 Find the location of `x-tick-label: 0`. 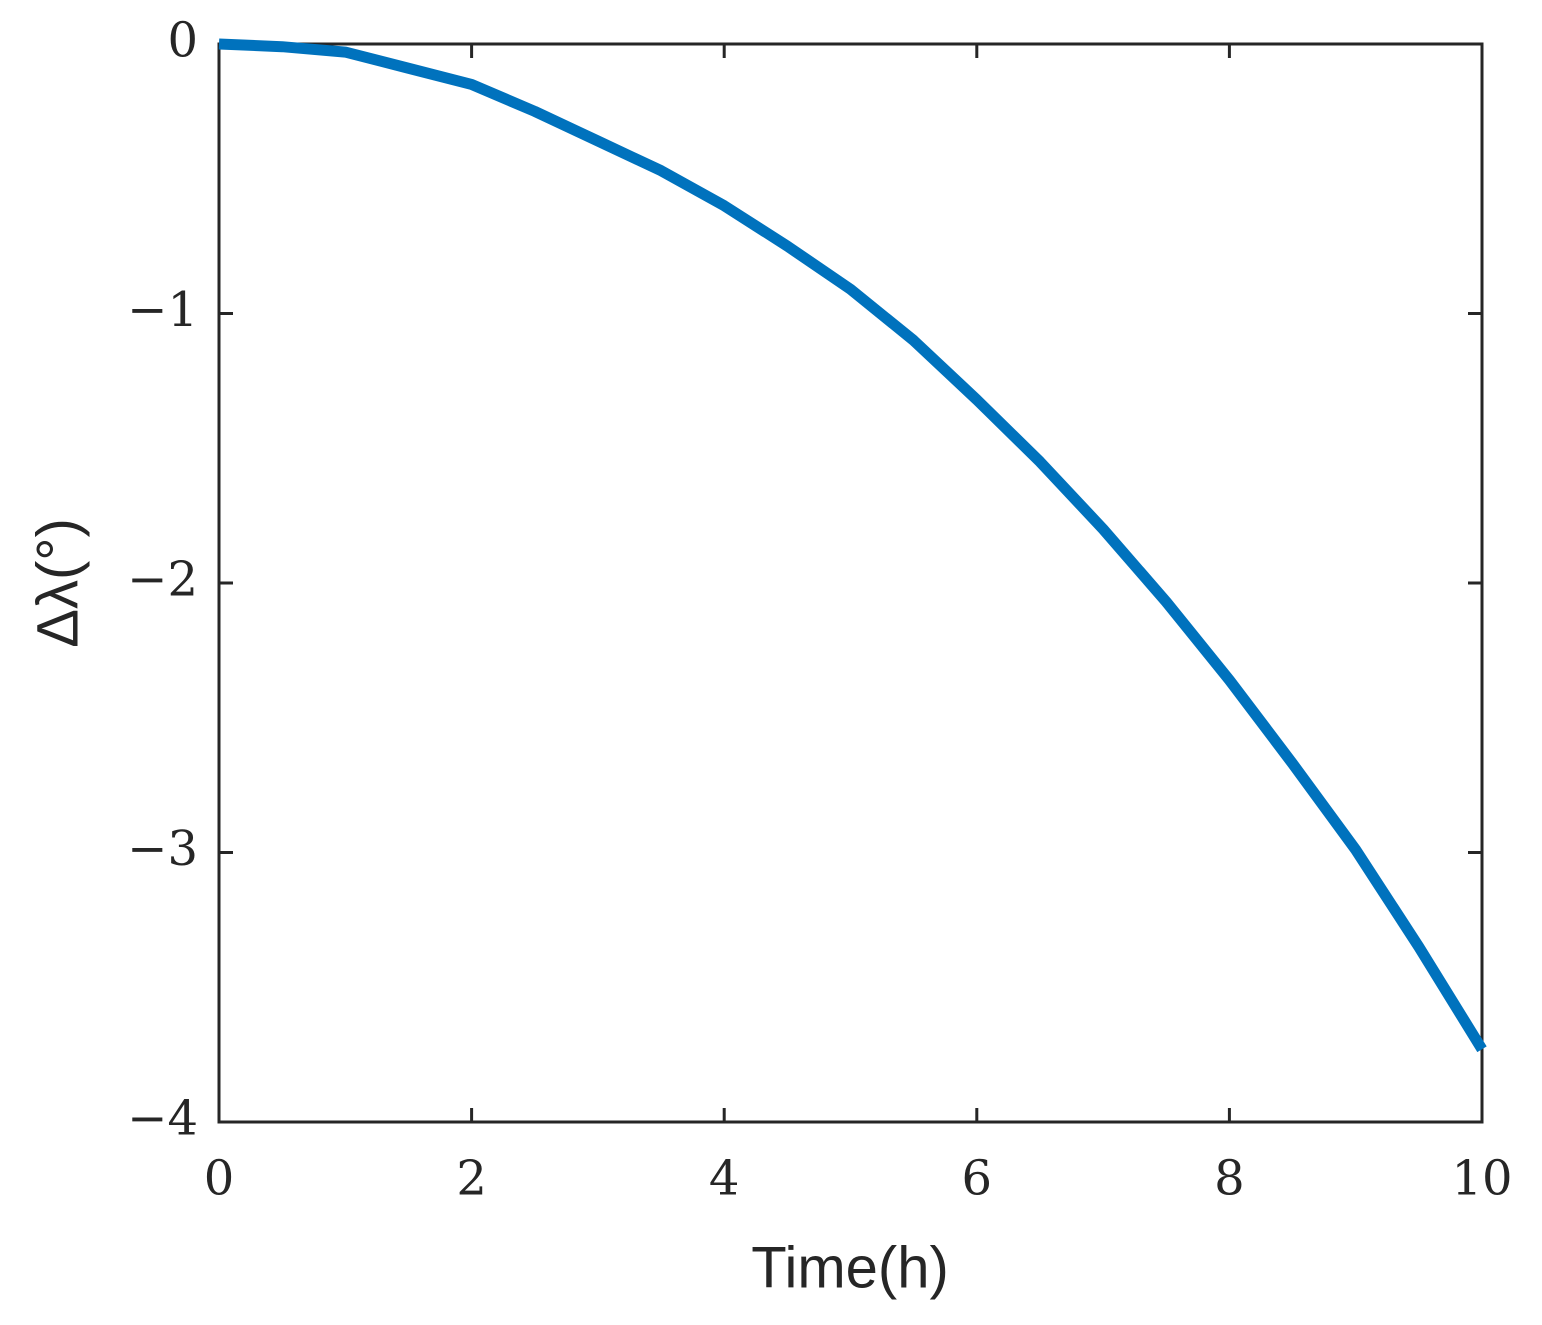

x-tick-label: 0 is located at coordinates (219, 1179).